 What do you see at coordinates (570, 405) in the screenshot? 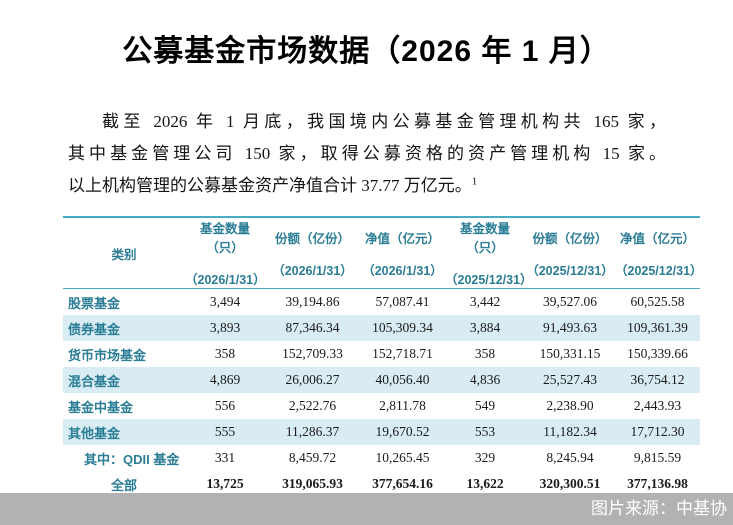
I see `cell: 2,238.90` at bounding box center [570, 405].